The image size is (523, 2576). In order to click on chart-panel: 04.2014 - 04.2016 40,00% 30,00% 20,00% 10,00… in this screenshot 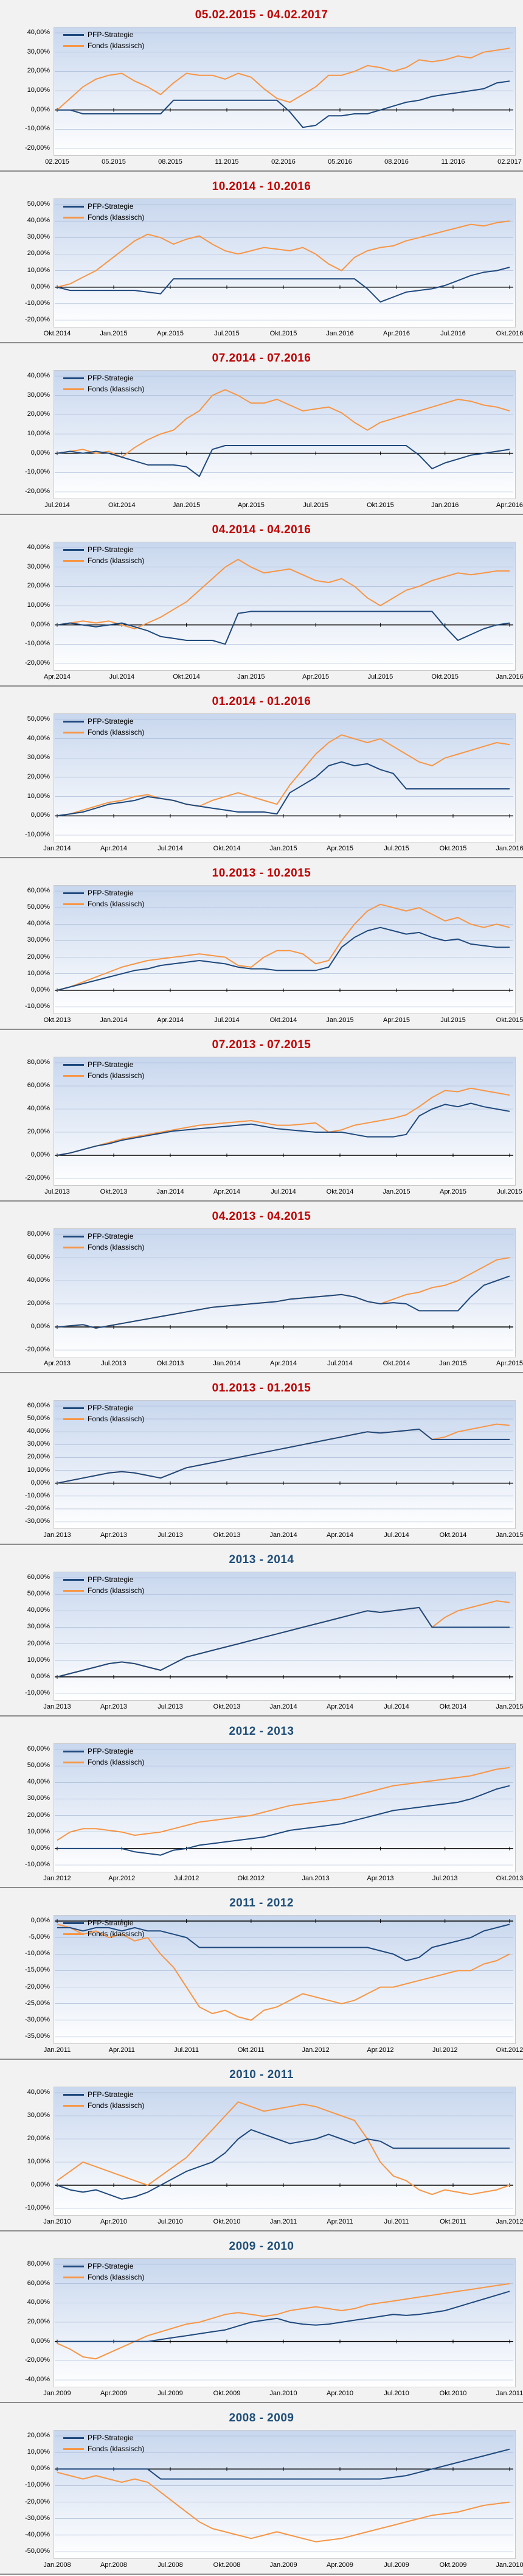, I will do `click(261, 601)`.